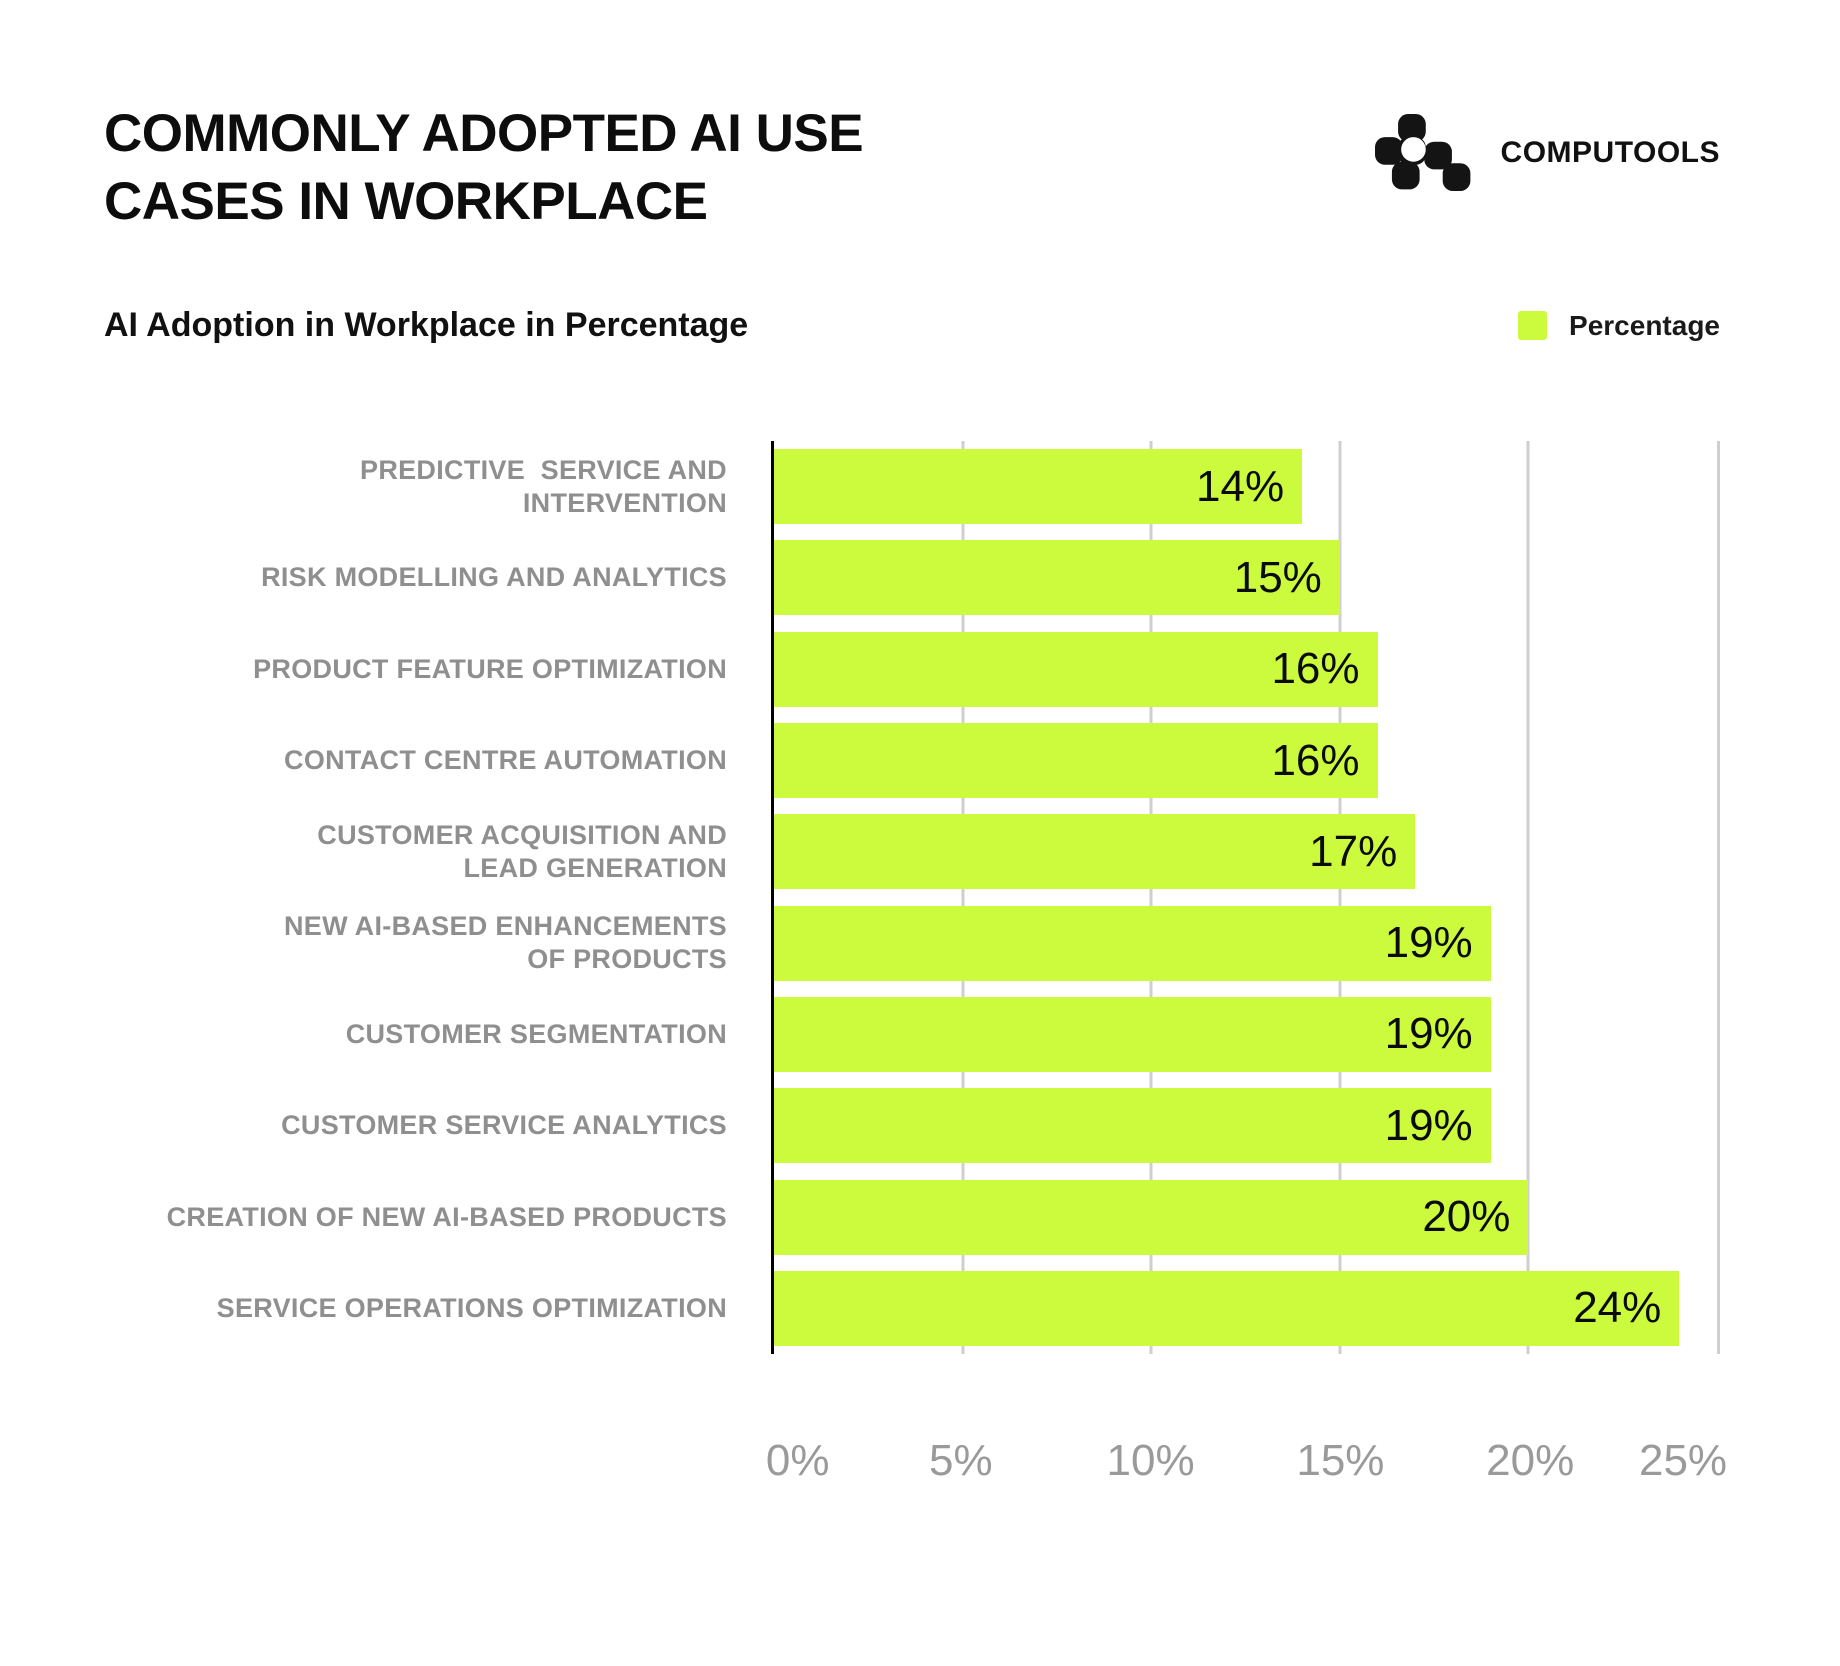 The height and width of the screenshot is (1666, 1840). Describe the element at coordinates (471, 1307) in the screenshot. I see `category-label: SERVICE OPERATIONS OPTIMIZATION` at that location.